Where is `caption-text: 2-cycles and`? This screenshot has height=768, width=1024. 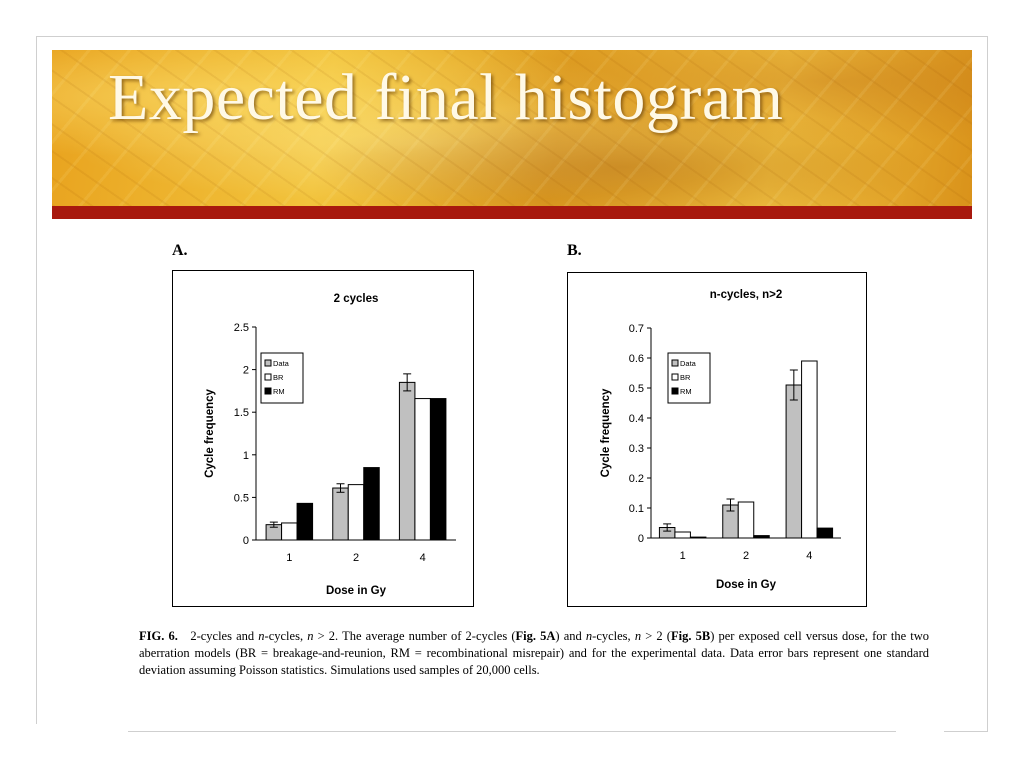
caption-text: 2-cycles and is located at coordinates (224, 636).